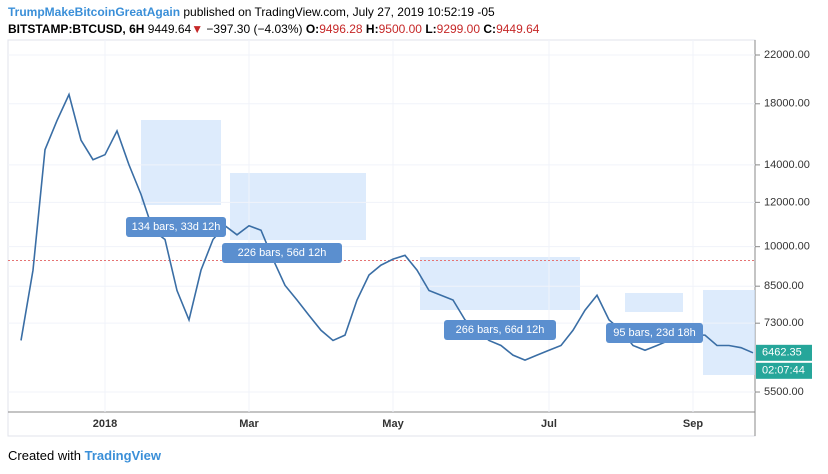 The height and width of the screenshot is (474, 828). What do you see at coordinates (784, 392) in the screenshot?
I see `y-tick-label: 5500.00` at bounding box center [784, 392].